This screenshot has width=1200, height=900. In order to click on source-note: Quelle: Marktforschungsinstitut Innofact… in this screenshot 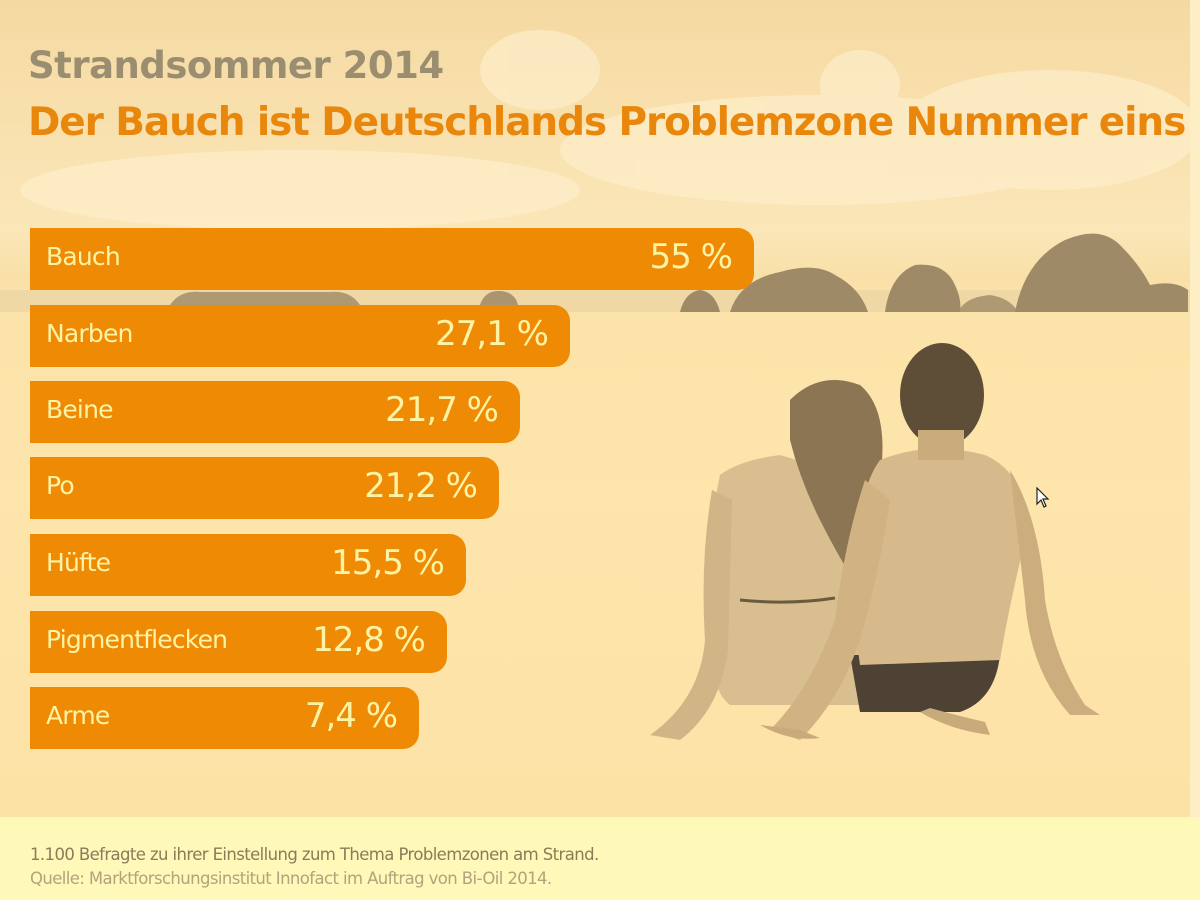, I will do `click(291, 878)`.